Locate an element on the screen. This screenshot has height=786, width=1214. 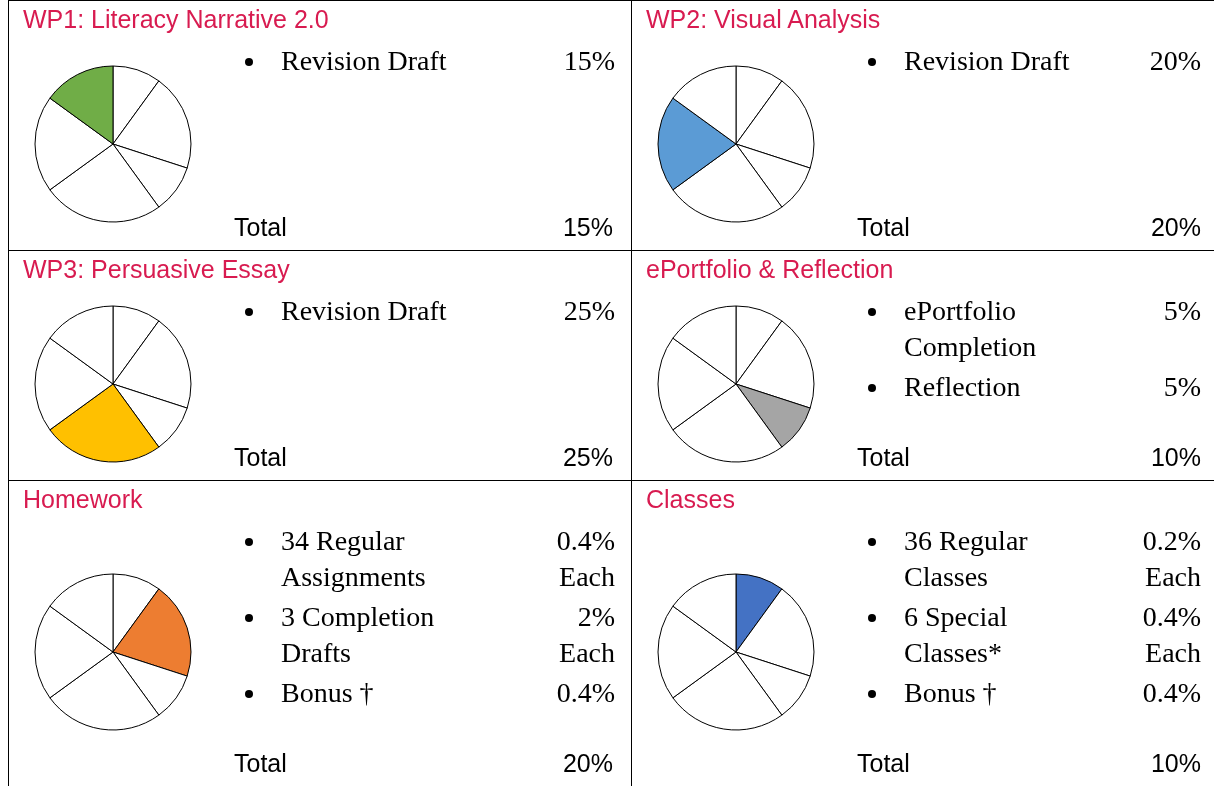
text: Reflection is located at coordinates (963, 387).